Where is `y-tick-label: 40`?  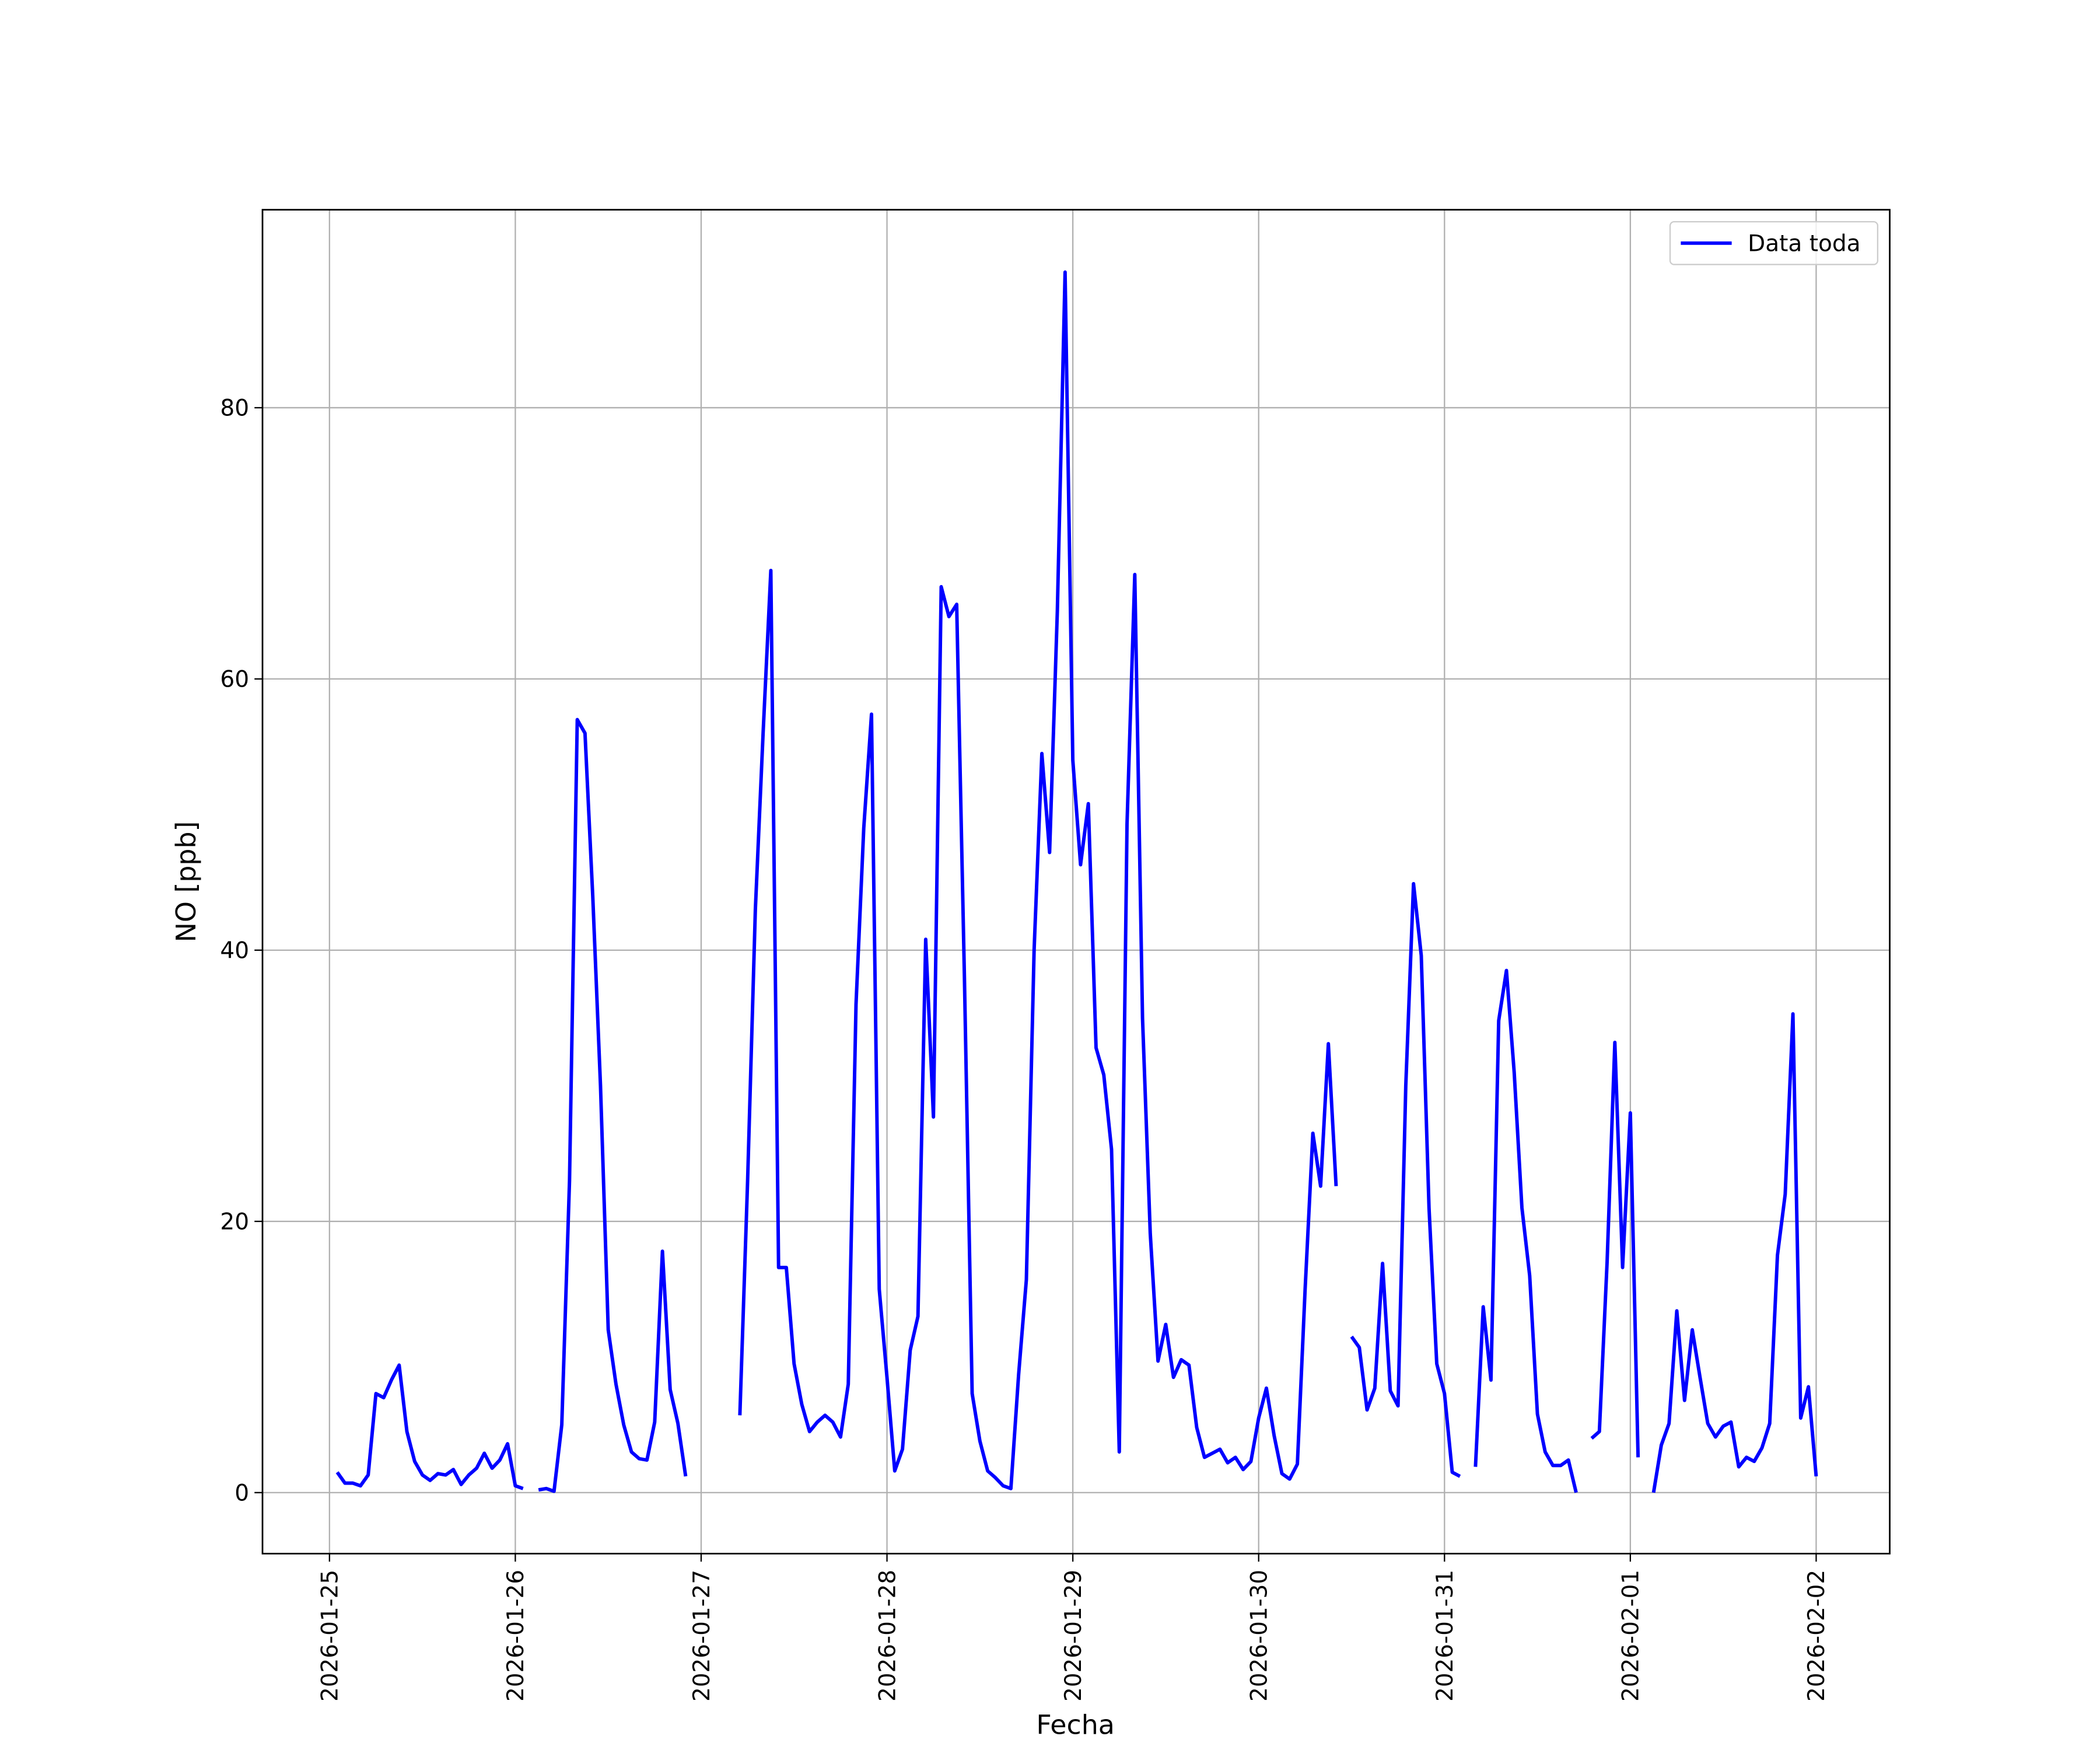
y-tick-label: 40 is located at coordinates (235, 951).